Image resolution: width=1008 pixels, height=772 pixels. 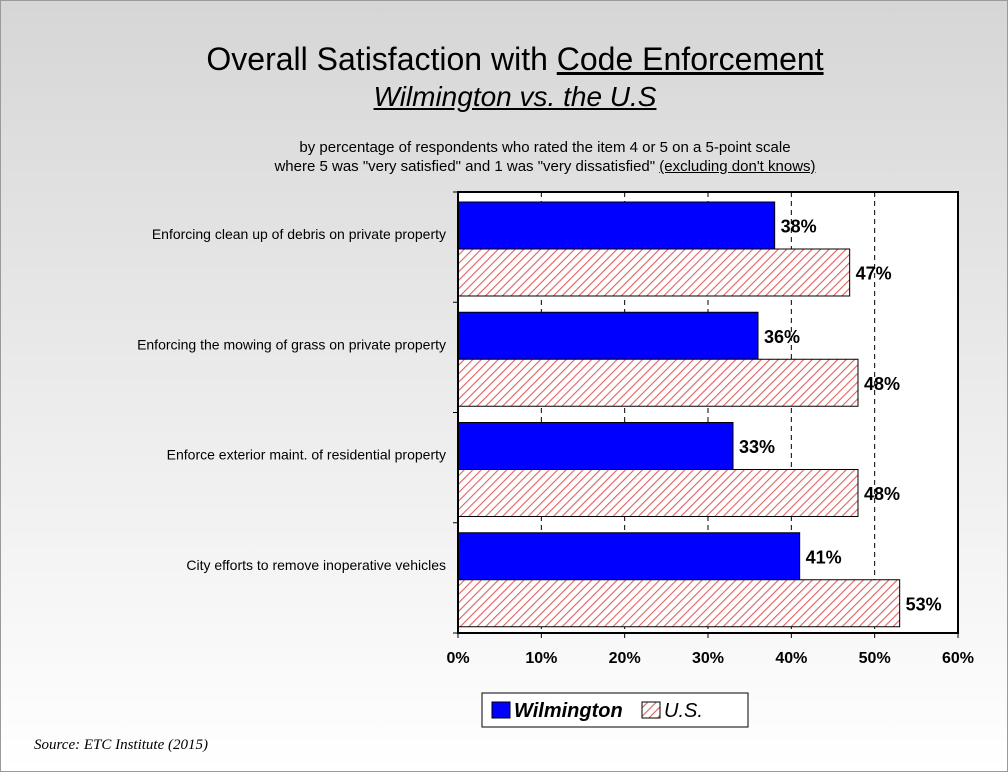 I want to click on legend: Wilmington U.S., so click(x=615, y=710).